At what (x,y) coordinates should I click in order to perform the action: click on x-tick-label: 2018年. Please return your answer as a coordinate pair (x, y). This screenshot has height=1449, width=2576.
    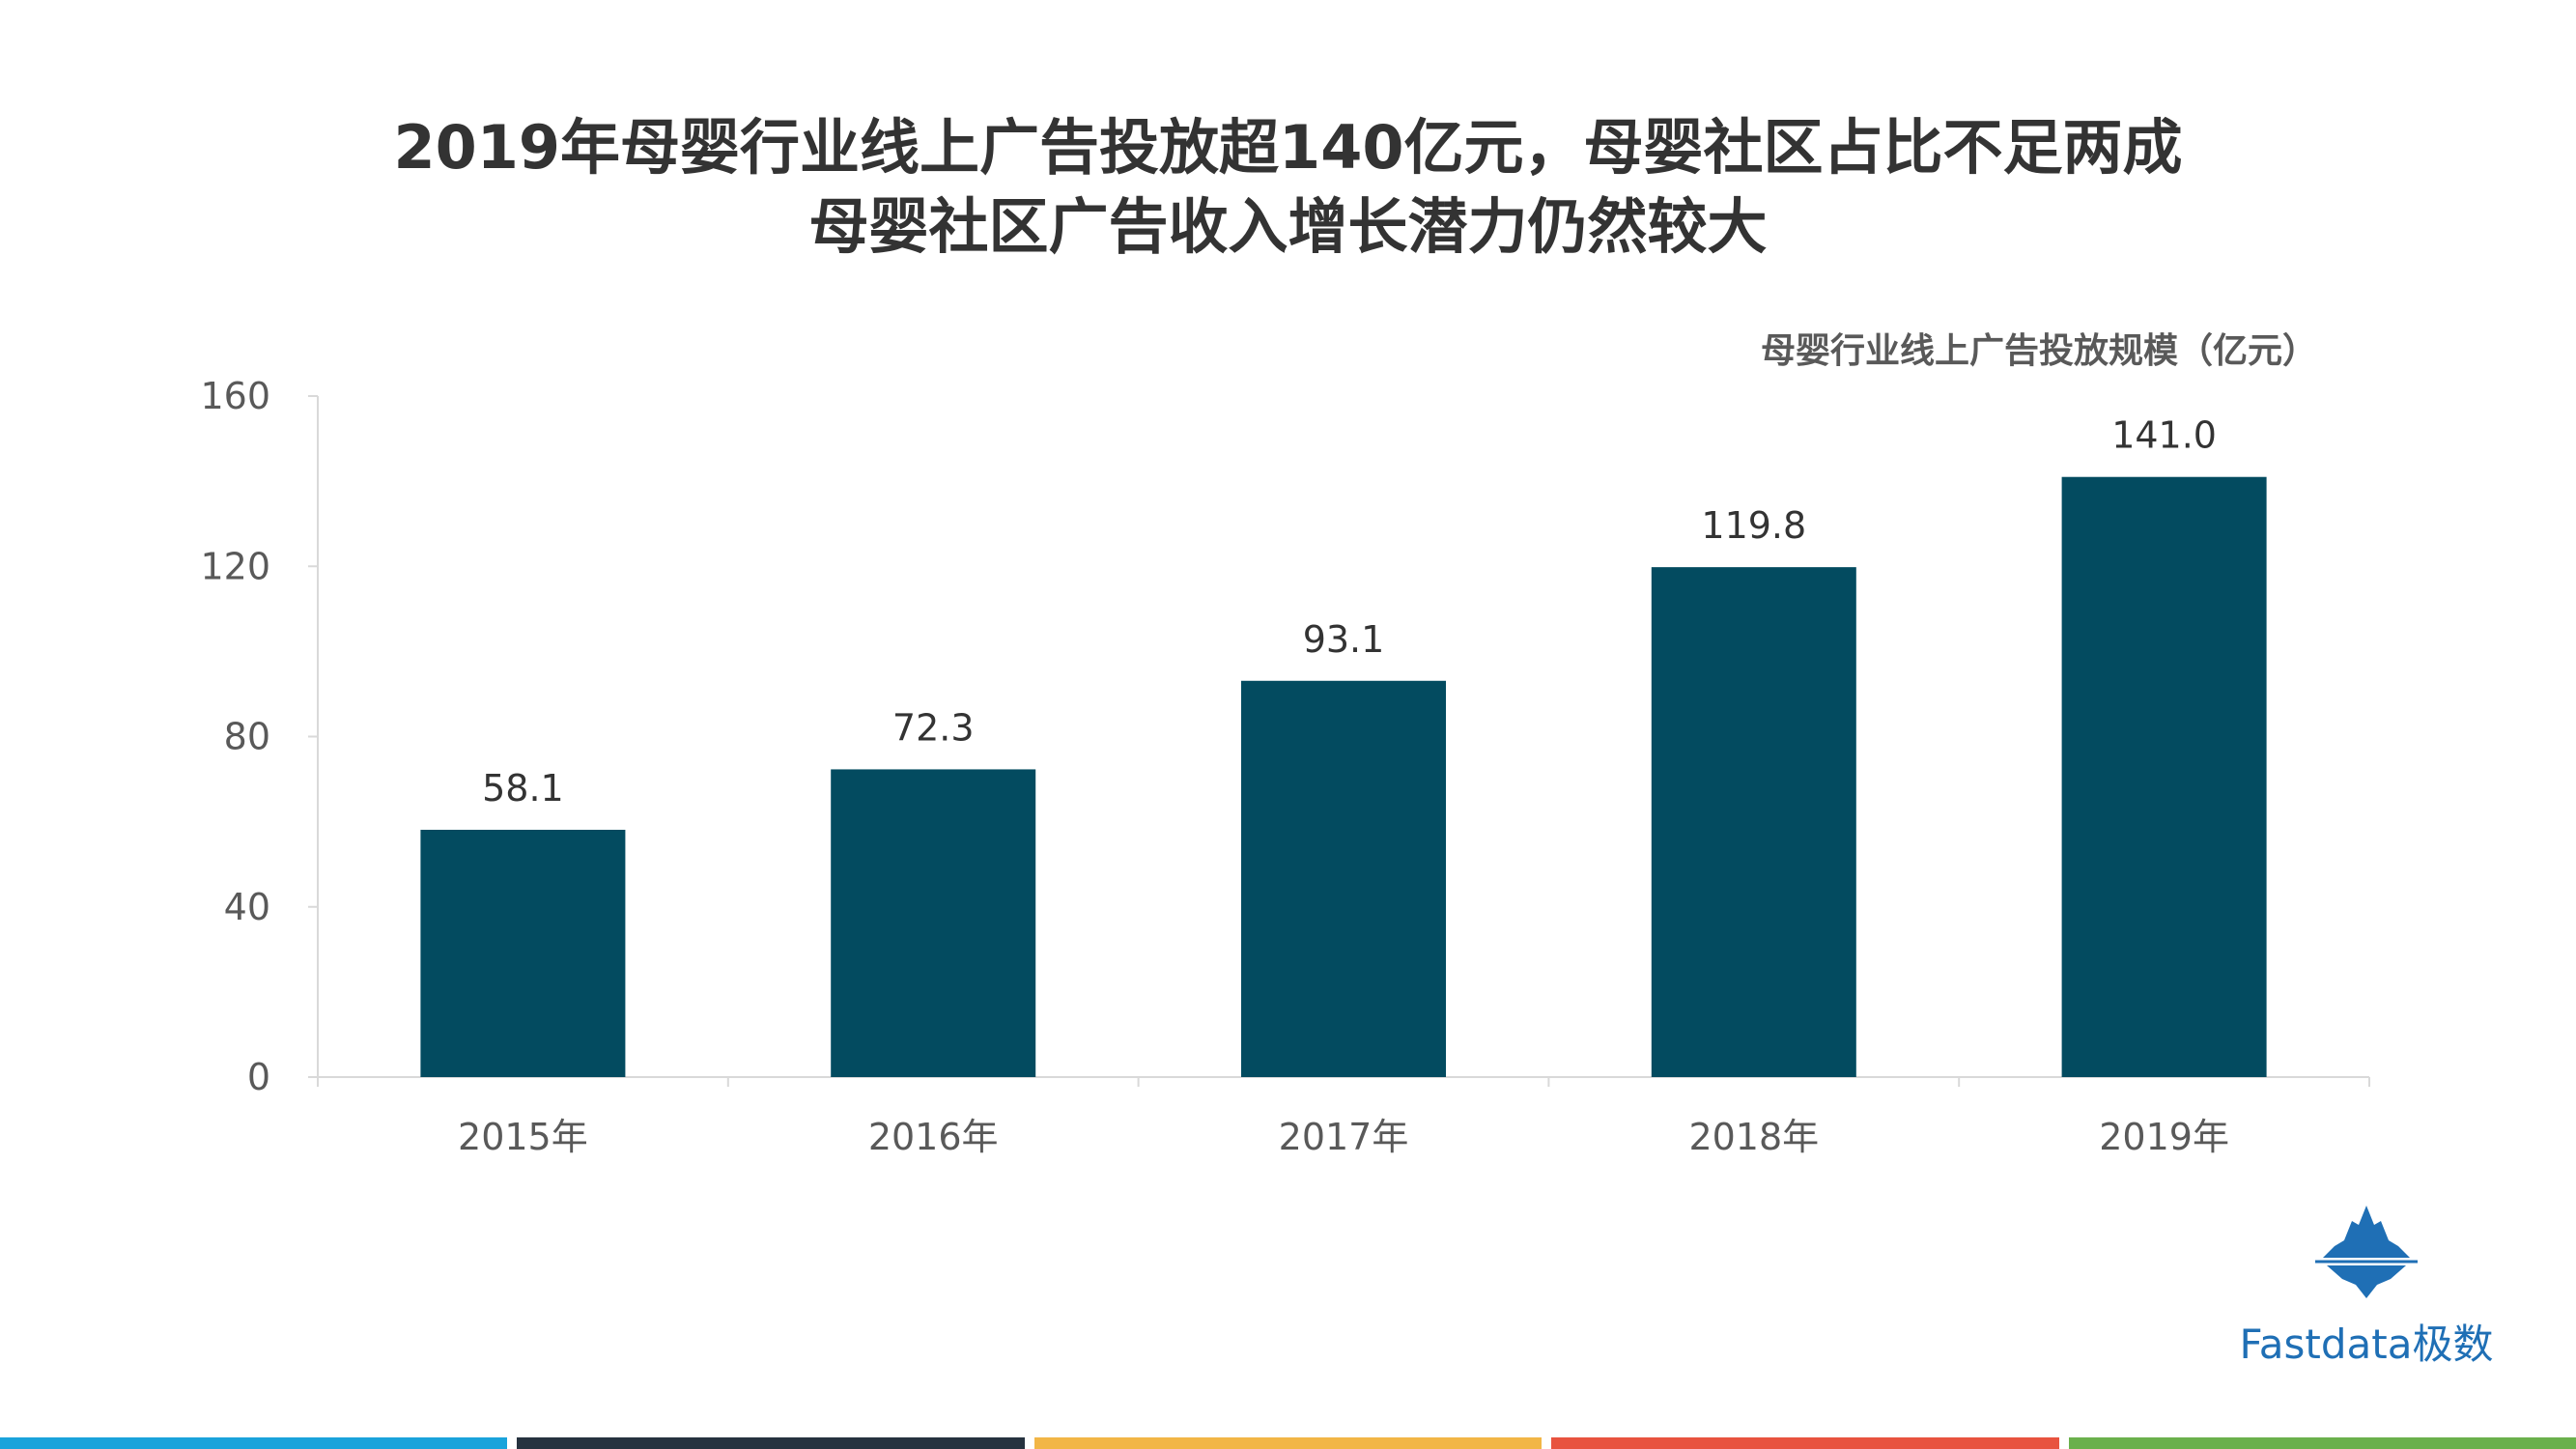
    Looking at the image, I should click on (1753, 1137).